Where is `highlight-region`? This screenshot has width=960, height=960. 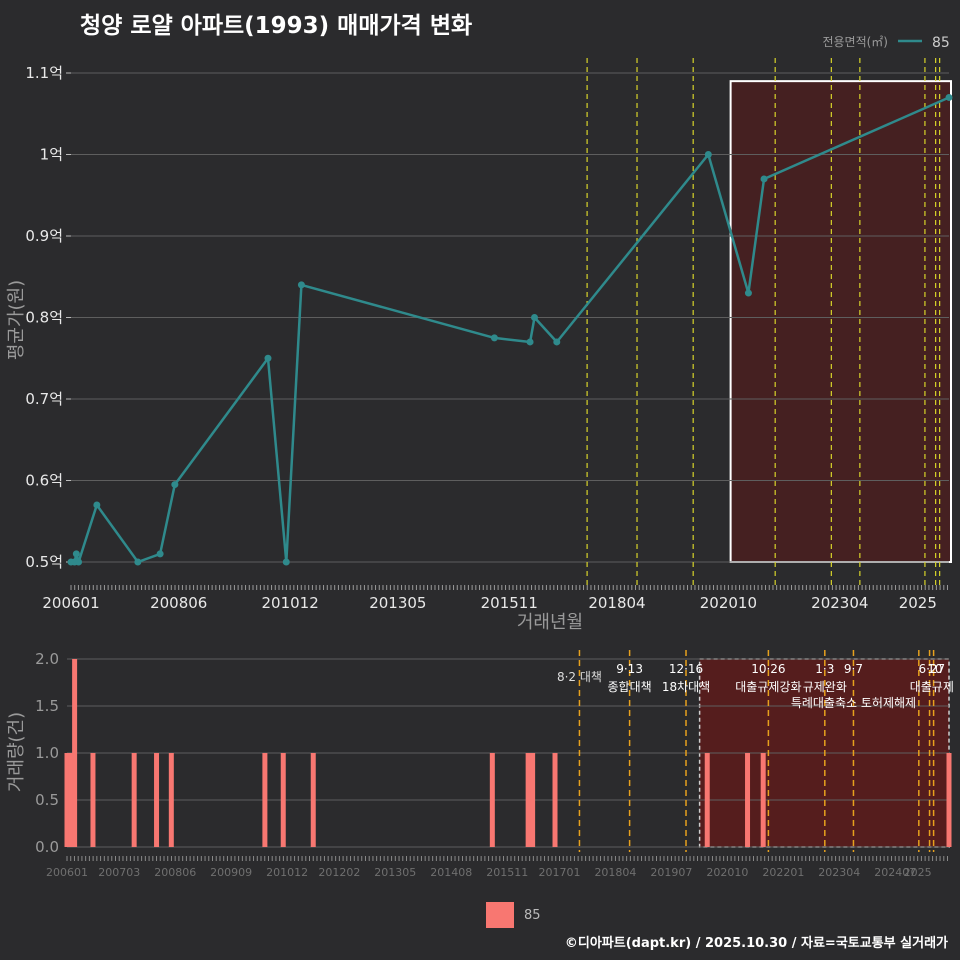
highlight-region is located at coordinates (840, 322).